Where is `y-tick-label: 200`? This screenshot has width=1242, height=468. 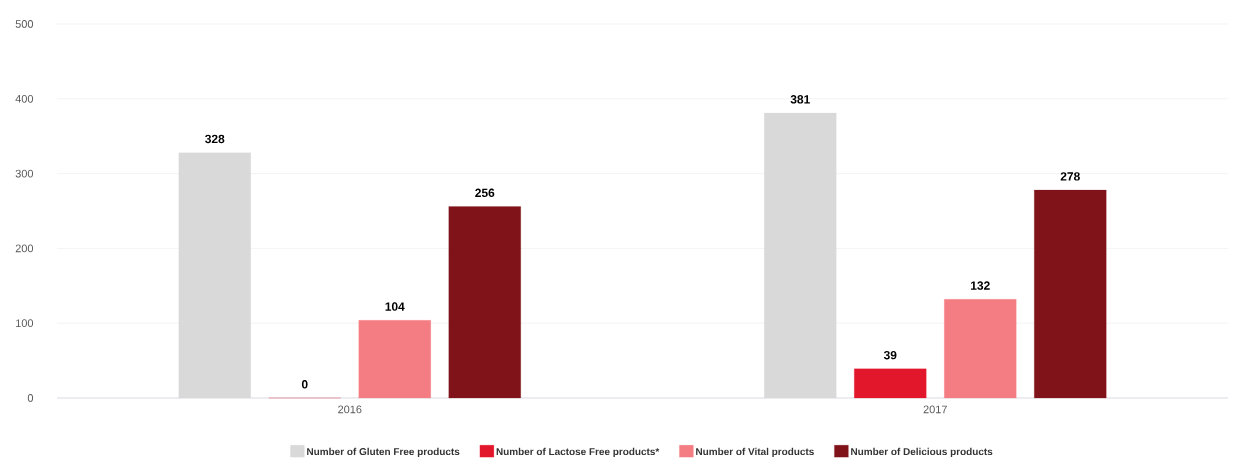 y-tick-label: 200 is located at coordinates (24, 248).